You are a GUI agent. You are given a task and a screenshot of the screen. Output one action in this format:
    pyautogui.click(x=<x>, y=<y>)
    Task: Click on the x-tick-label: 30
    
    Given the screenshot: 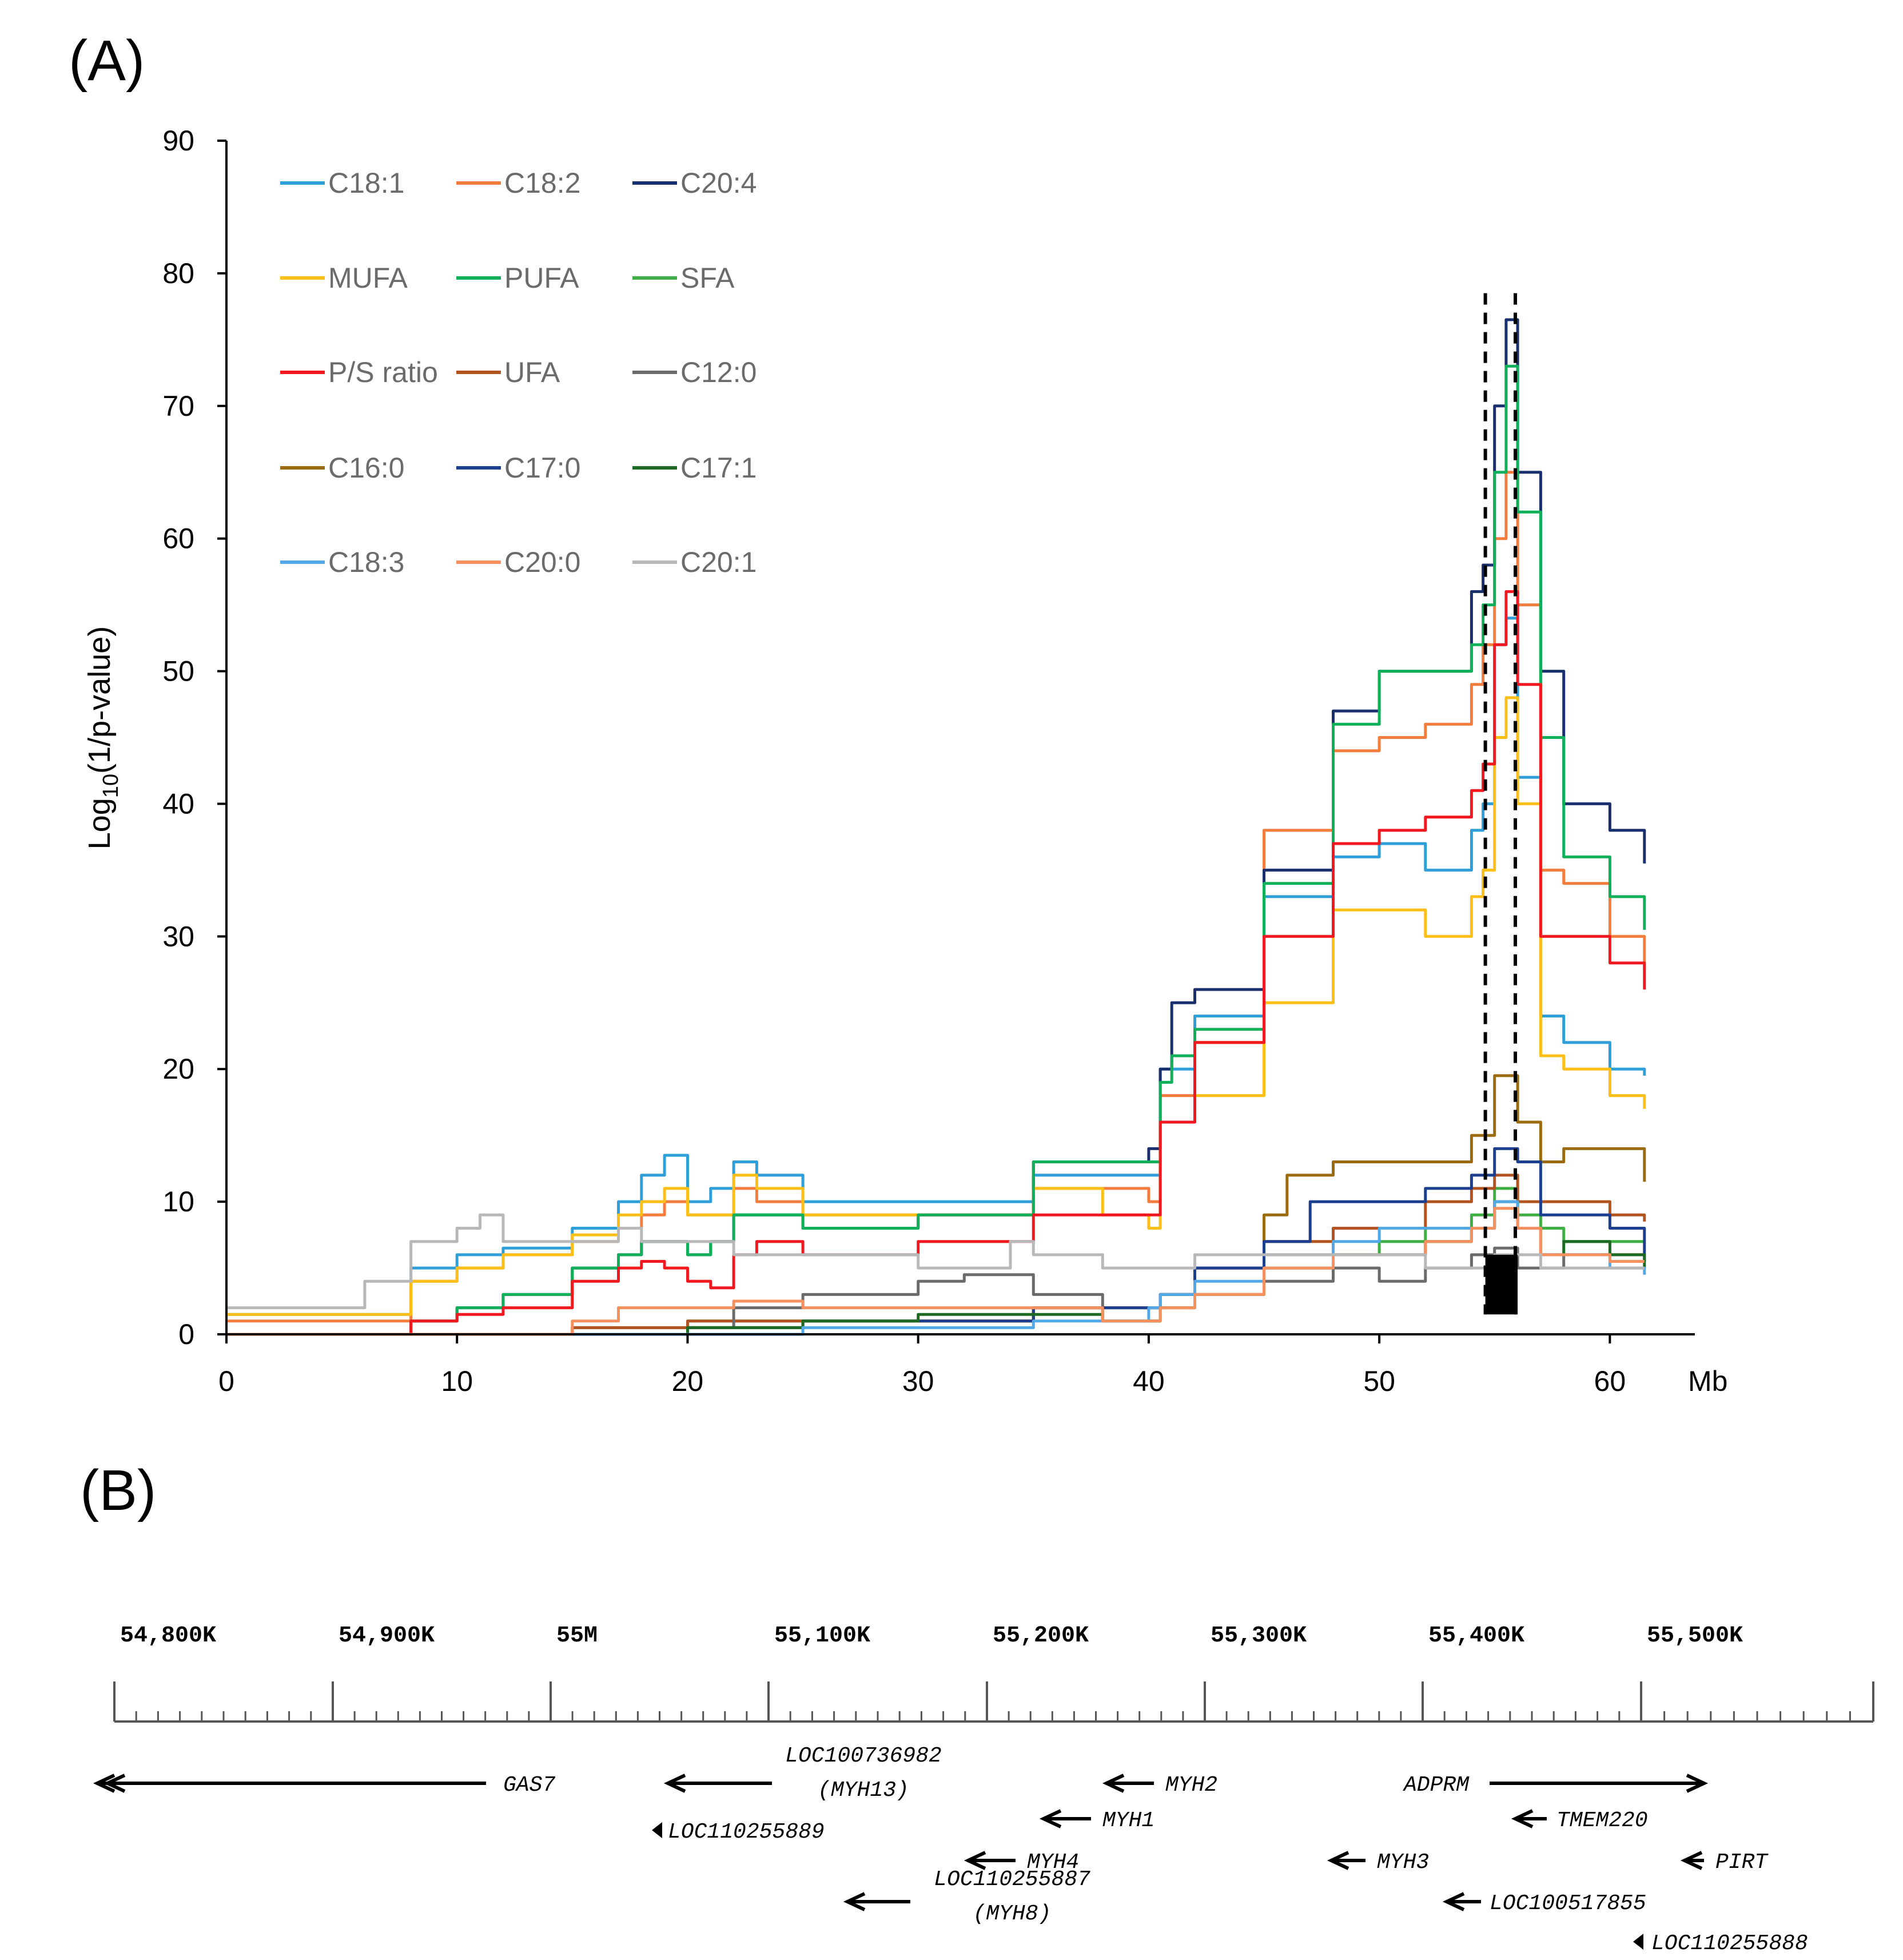 What is the action you would take?
    pyautogui.click(x=918, y=1381)
    